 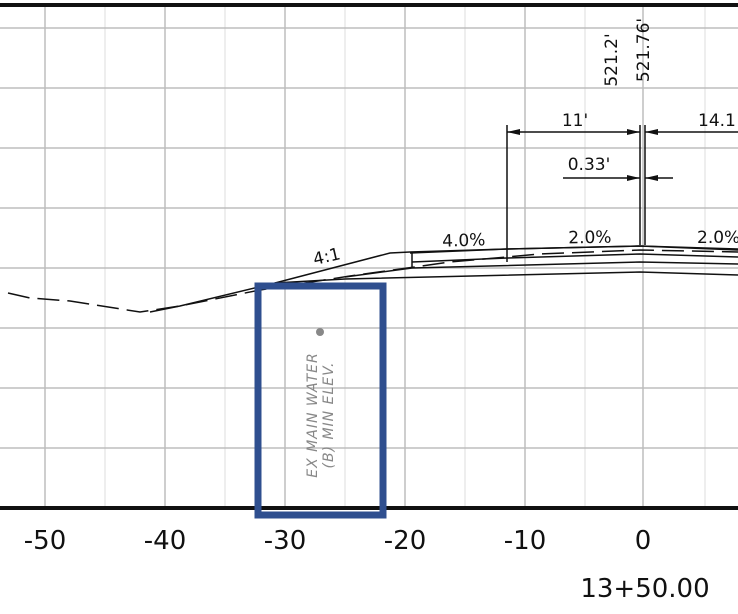 I want to click on water-label: (B) MIN ELEV., so click(x=329, y=414).